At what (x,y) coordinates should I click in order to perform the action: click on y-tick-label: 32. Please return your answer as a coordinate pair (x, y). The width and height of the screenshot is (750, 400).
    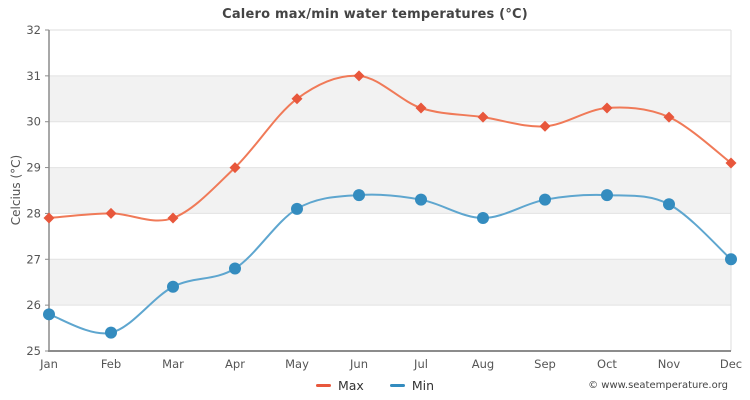
    Looking at the image, I should click on (33, 30).